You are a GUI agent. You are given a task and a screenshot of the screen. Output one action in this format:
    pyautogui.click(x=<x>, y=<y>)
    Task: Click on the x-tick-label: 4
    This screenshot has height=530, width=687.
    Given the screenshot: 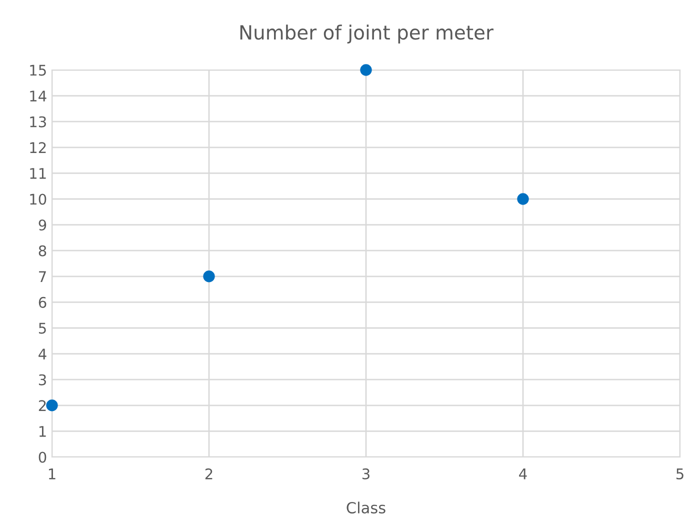 What is the action you would take?
    pyautogui.click(x=523, y=474)
    